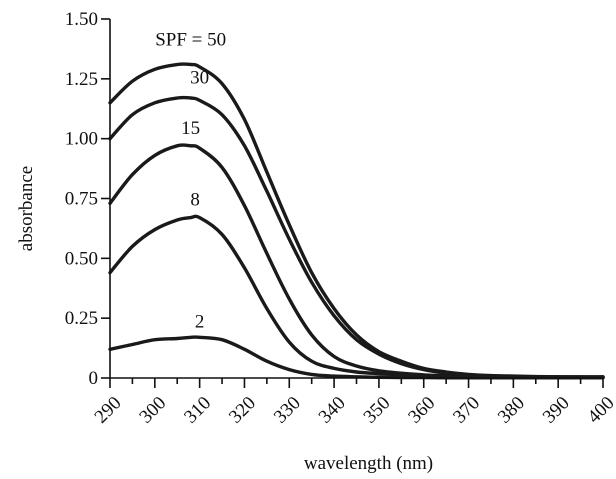 The image size is (616, 479). I want to click on y-tick-label: 1.50, so click(81, 19).